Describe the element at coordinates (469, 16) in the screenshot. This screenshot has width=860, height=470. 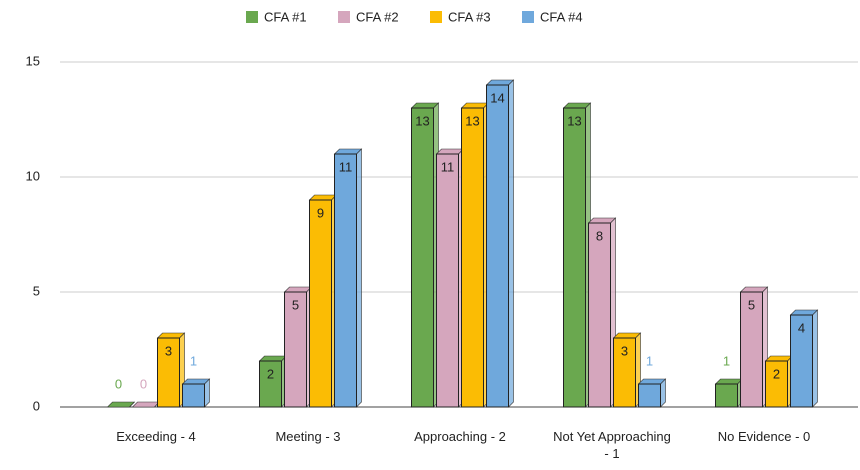
I see `legend-label: CFA #3` at that location.